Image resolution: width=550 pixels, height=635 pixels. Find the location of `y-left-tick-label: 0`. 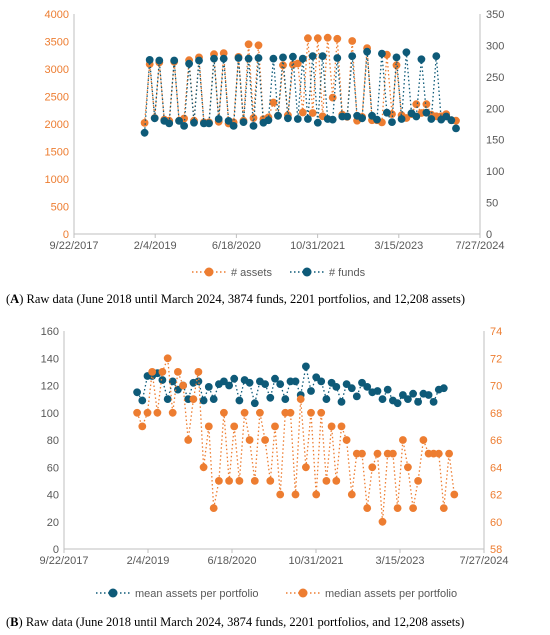

y-left-tick-label: 0 is located at coordinates (66, 235).